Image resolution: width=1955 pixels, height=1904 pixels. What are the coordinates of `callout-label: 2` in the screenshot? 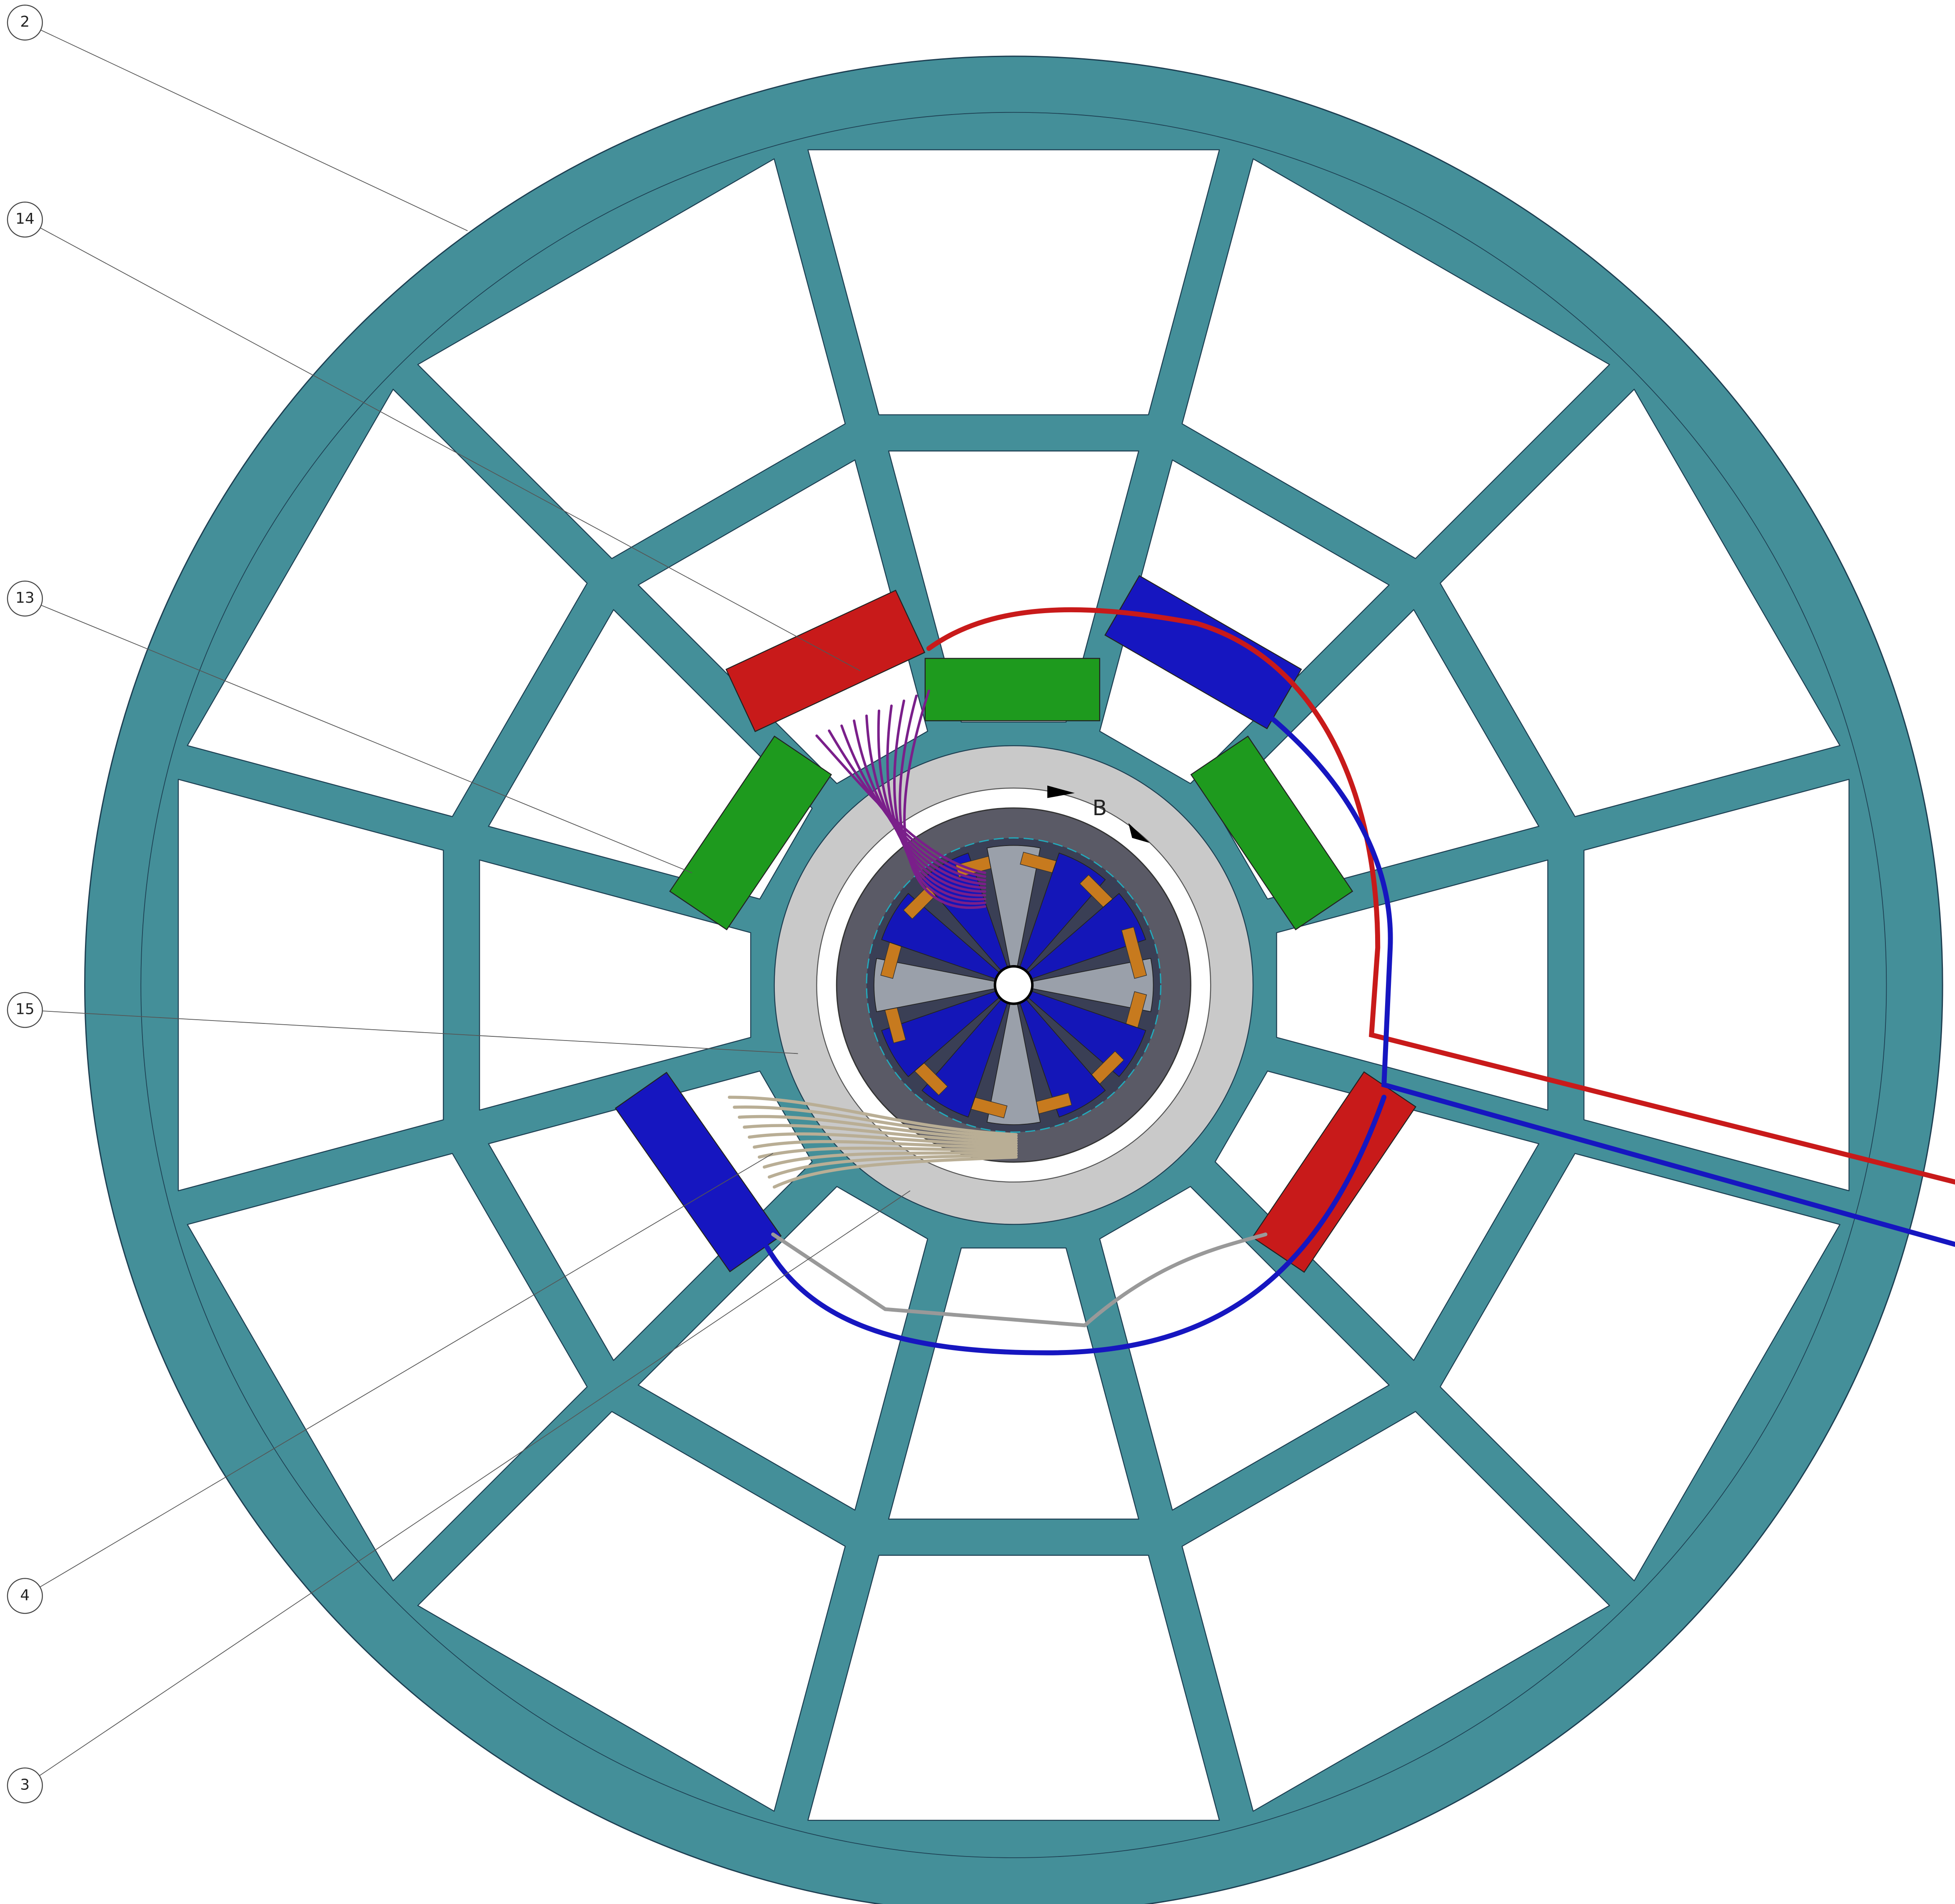 It's located at (25, 22).